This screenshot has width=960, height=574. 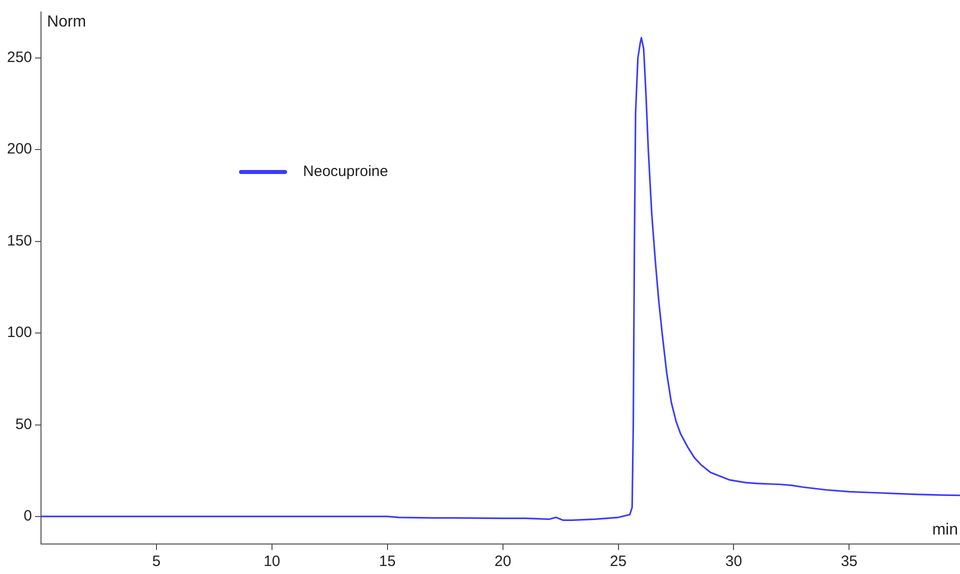 What do you see at coordinates (733, 561) in the screenshot?
I see `x-tick-label: 30` at bounding box center [733, 561].